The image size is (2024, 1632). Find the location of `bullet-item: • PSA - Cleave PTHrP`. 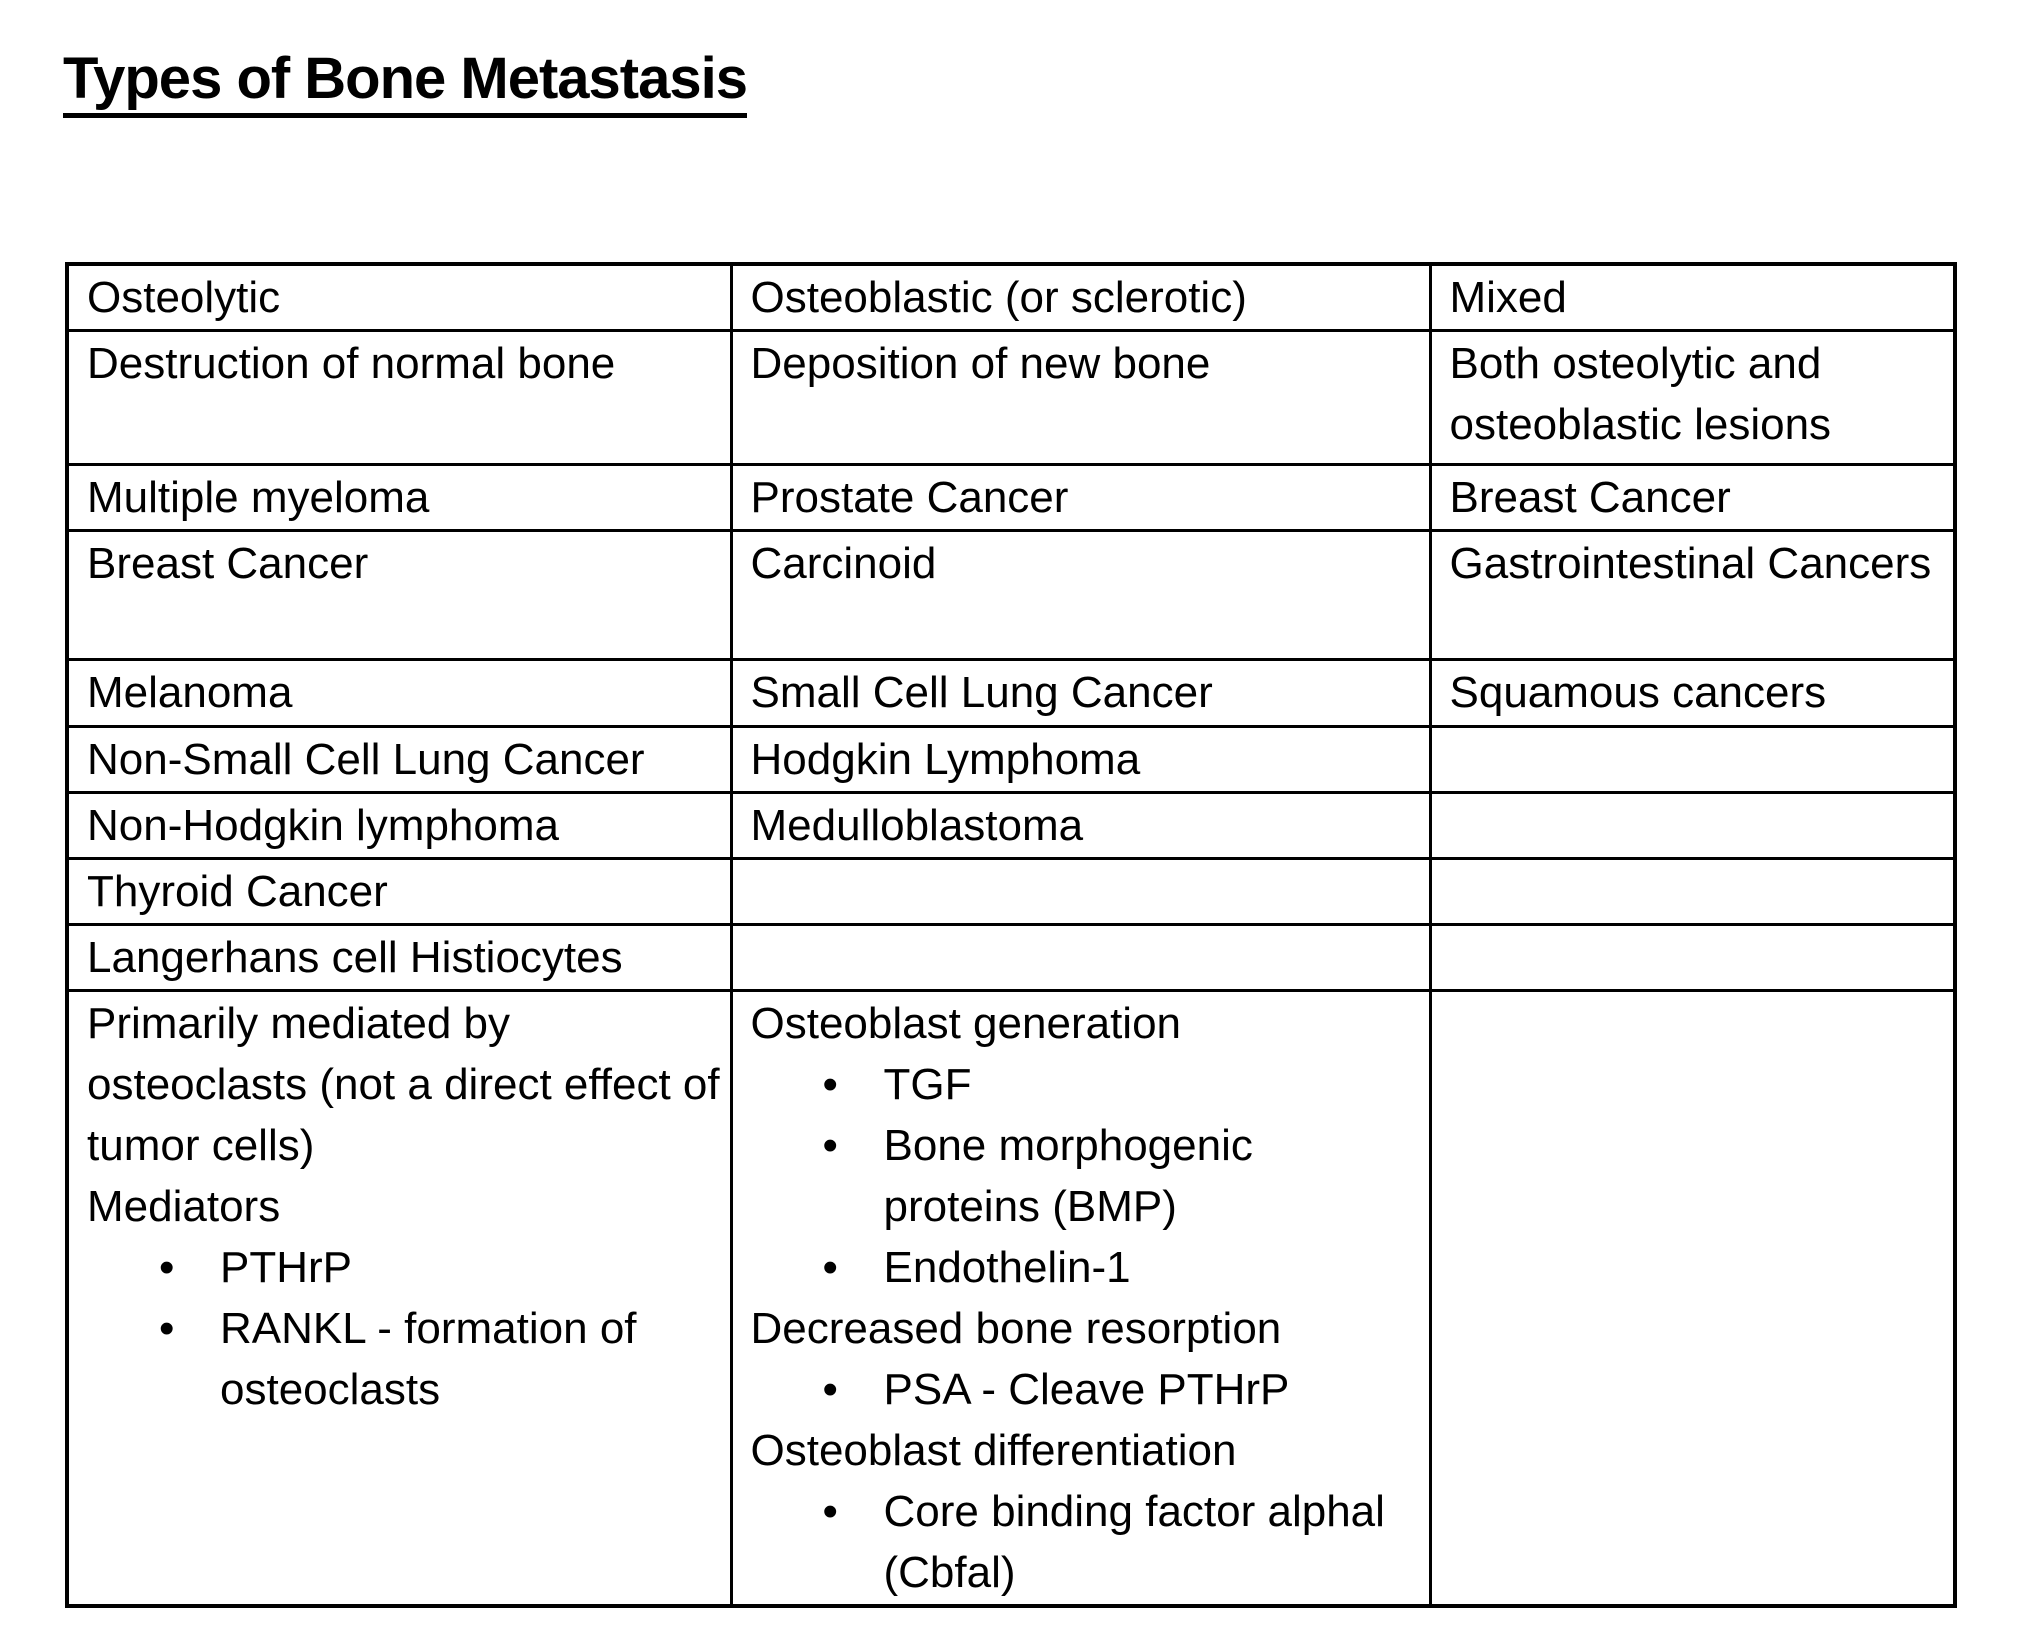

bullet-item: • PSA - Cleave PTHrP is located at coordinates (1086, 1389).